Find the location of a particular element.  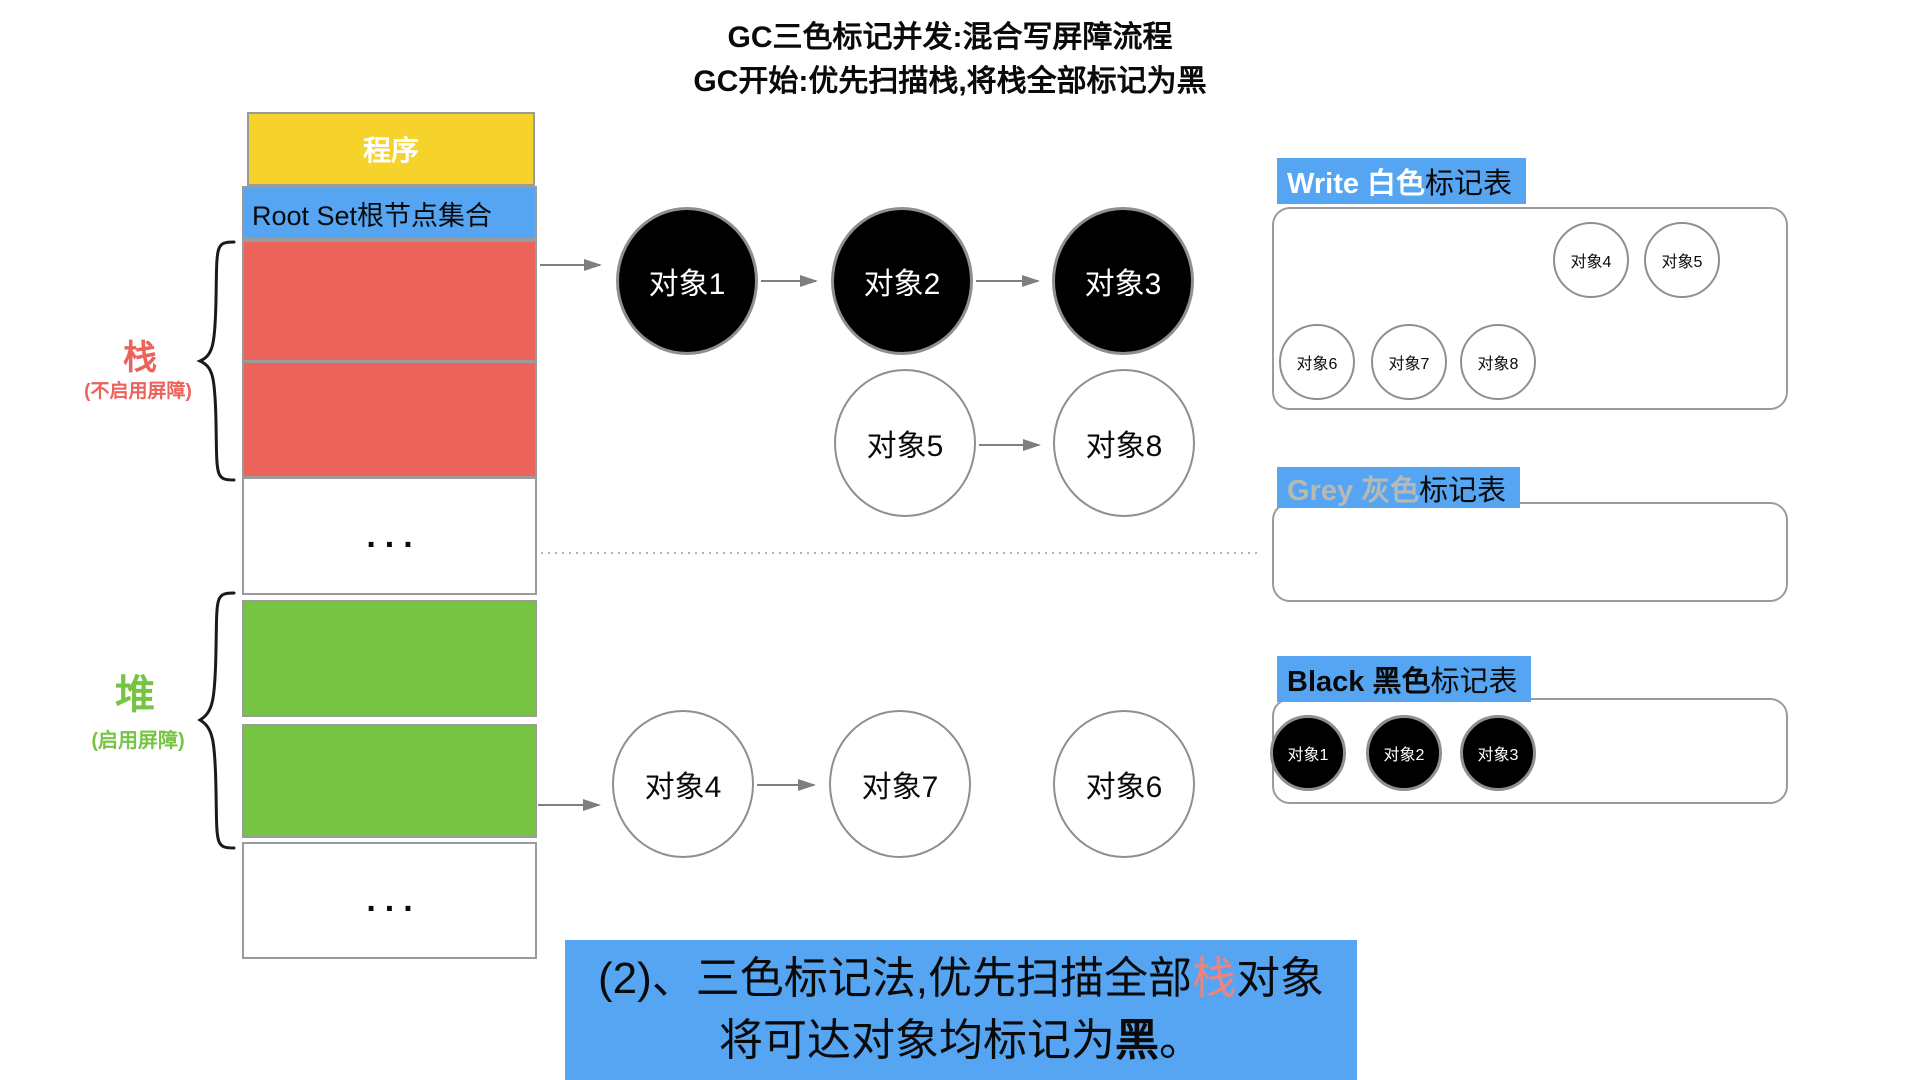

black-table-node-obj1: 对象1 is located at coordinates (1308, 753).